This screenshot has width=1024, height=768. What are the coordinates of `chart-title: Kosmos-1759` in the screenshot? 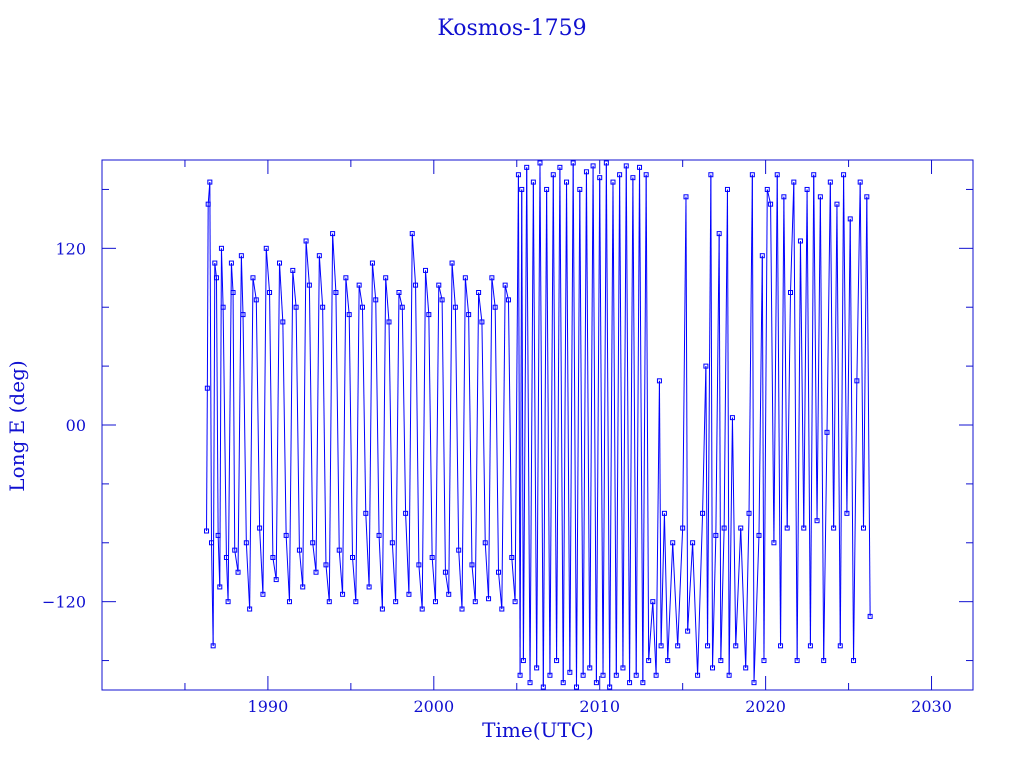 It's located at (512, 28).